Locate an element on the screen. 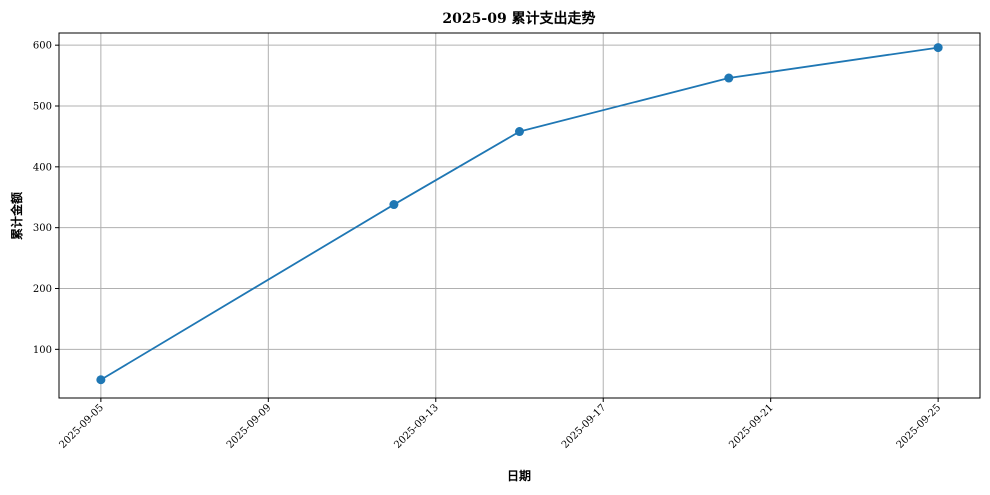 This screenshot has height=495, width=990. y-tick-label: 600 is located at coordinates (42, 46).